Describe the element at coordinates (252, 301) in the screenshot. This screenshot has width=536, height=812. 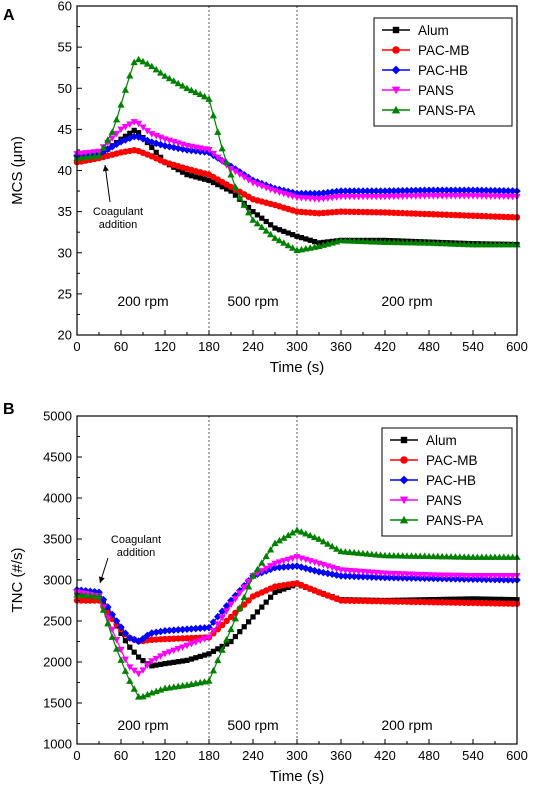
I see `stage-label: 500 rpm` at that location.